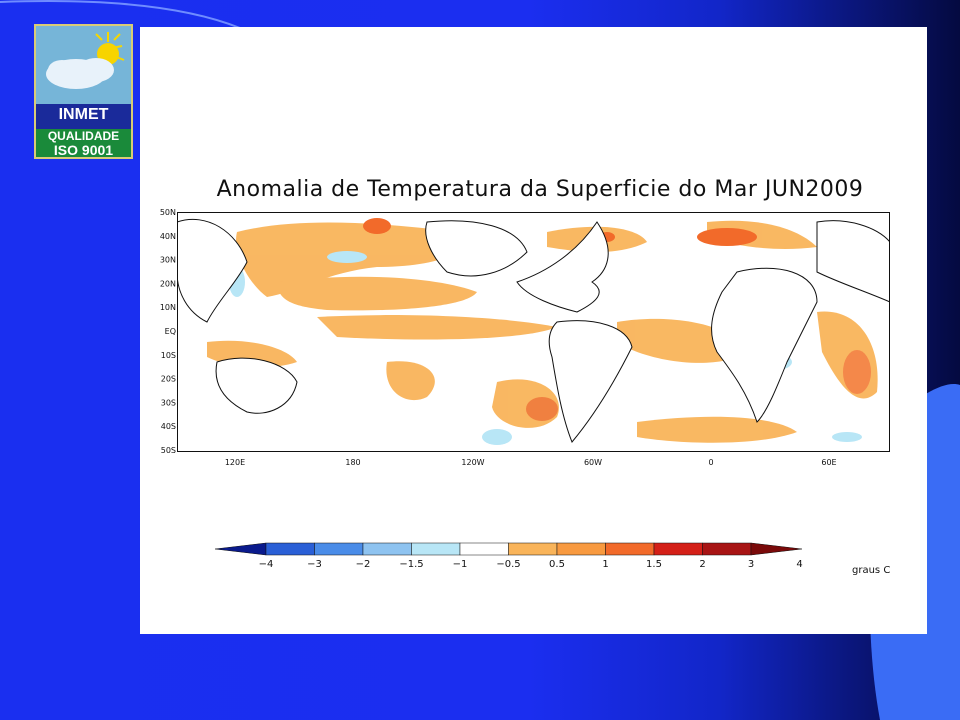 This screenshot has width=960, height=720. What do you see at coordinates (508, 564) in the screenshot?
I see `color-bar-tick-label: −0.5` at bounding box center [508, 564].